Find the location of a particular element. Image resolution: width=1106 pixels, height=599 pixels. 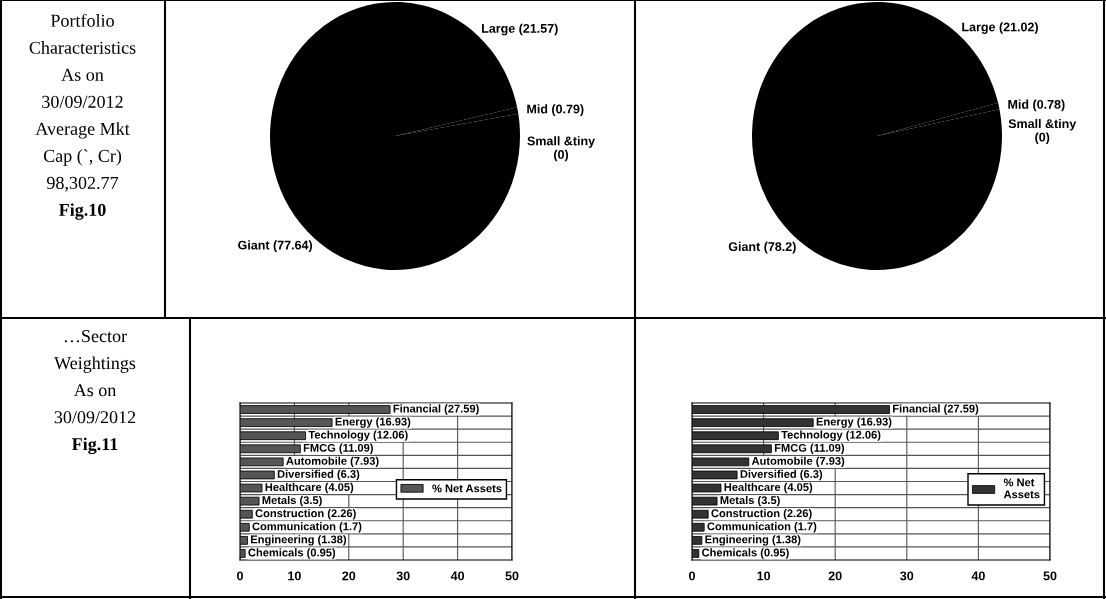

text: Weightings is located at coordinates (95, 364).